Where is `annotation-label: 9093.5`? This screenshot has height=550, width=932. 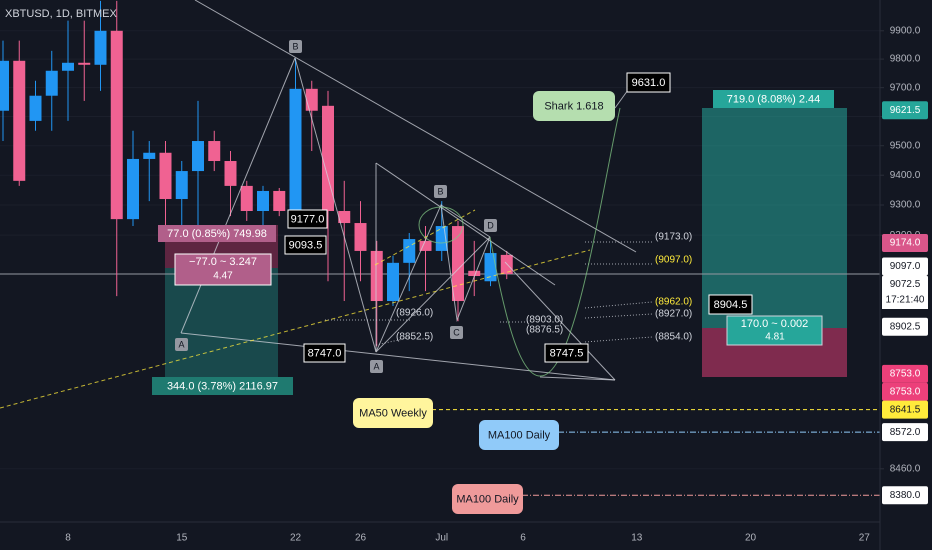 annotation-label: 9093.5 is located at coordinates (306, 245).